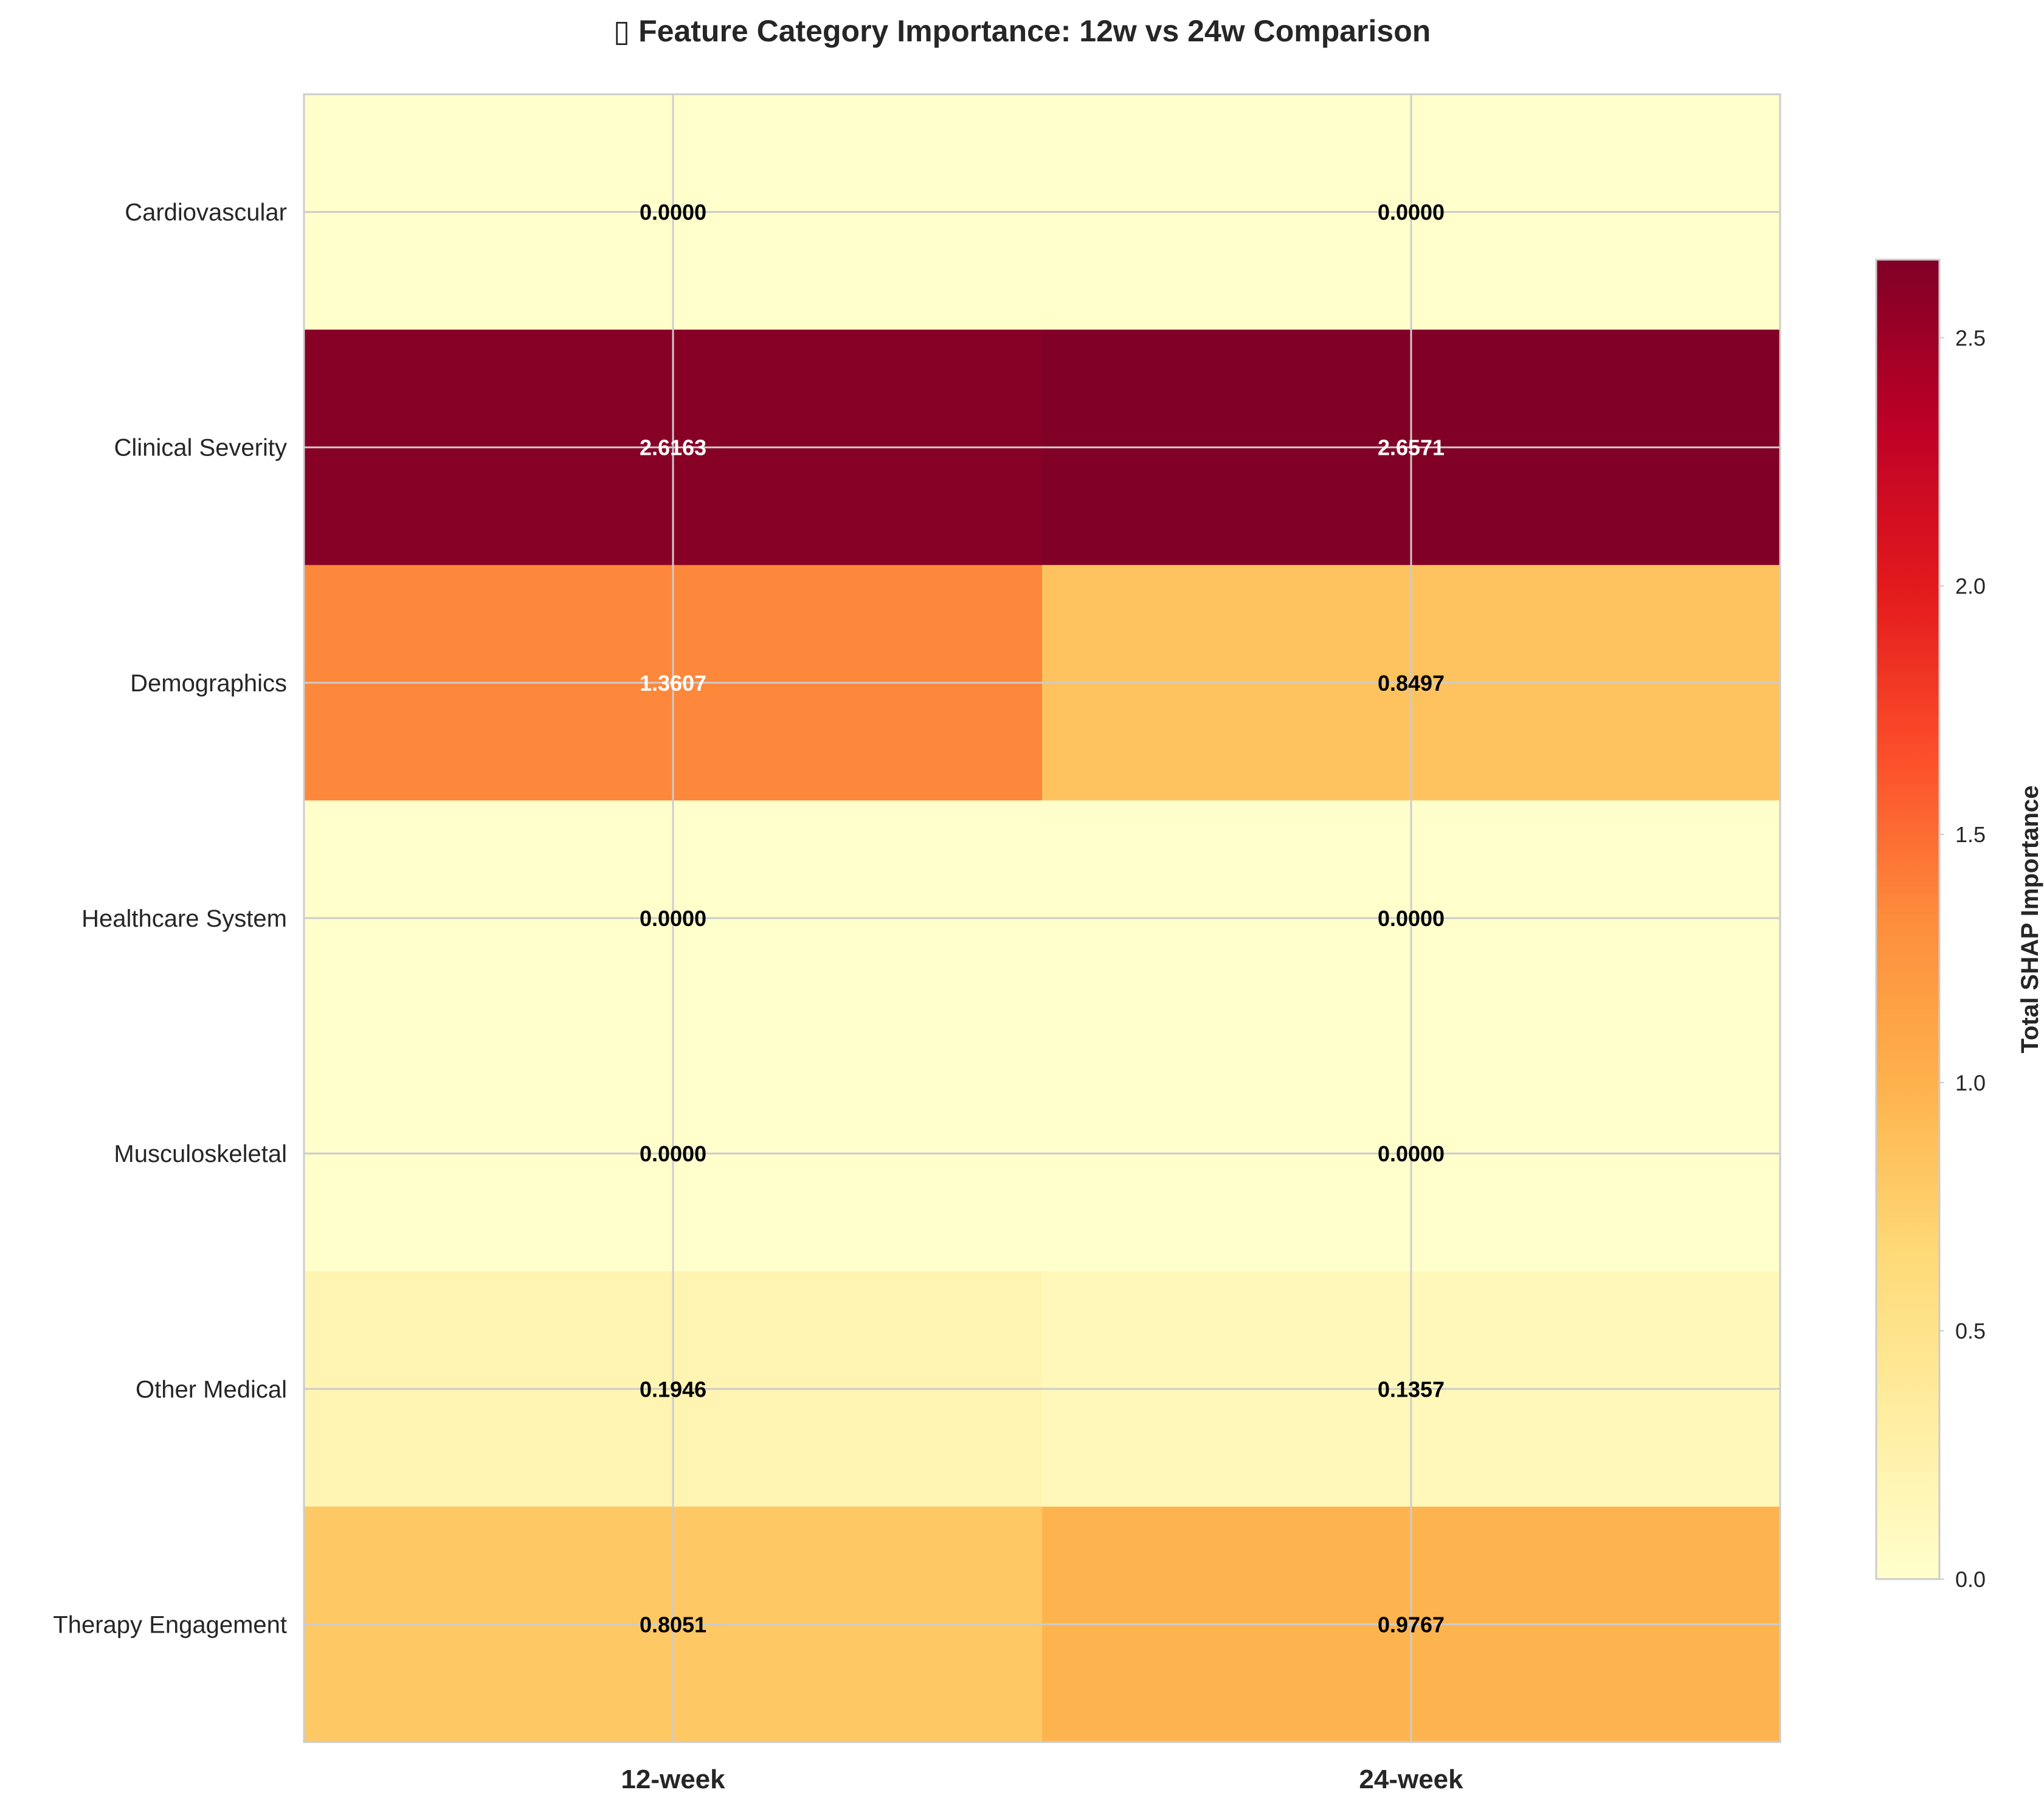  I want to click on row-label-other-medical: Other Medical, so click(211, 1390).